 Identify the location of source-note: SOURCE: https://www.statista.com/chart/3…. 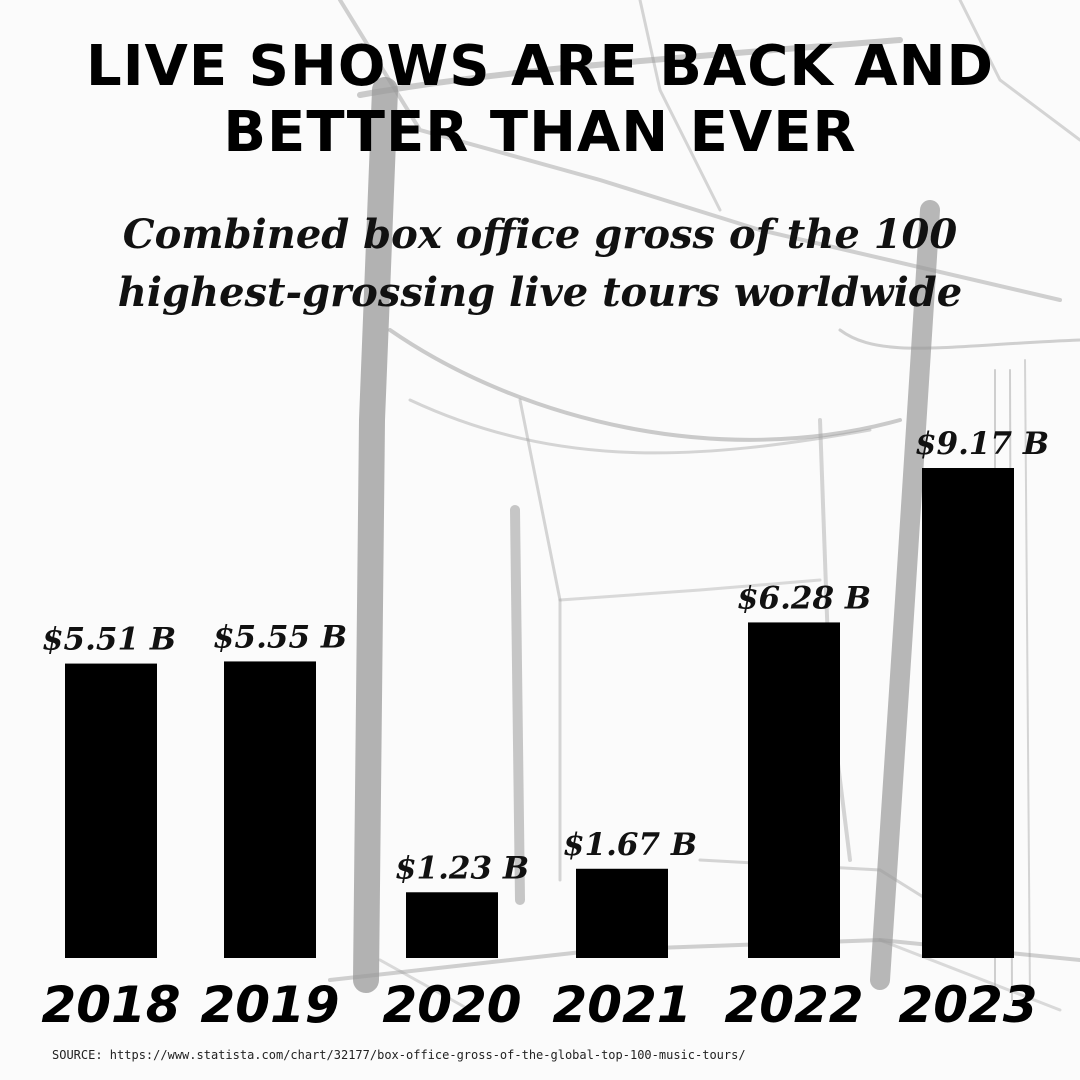
(399, 1055).